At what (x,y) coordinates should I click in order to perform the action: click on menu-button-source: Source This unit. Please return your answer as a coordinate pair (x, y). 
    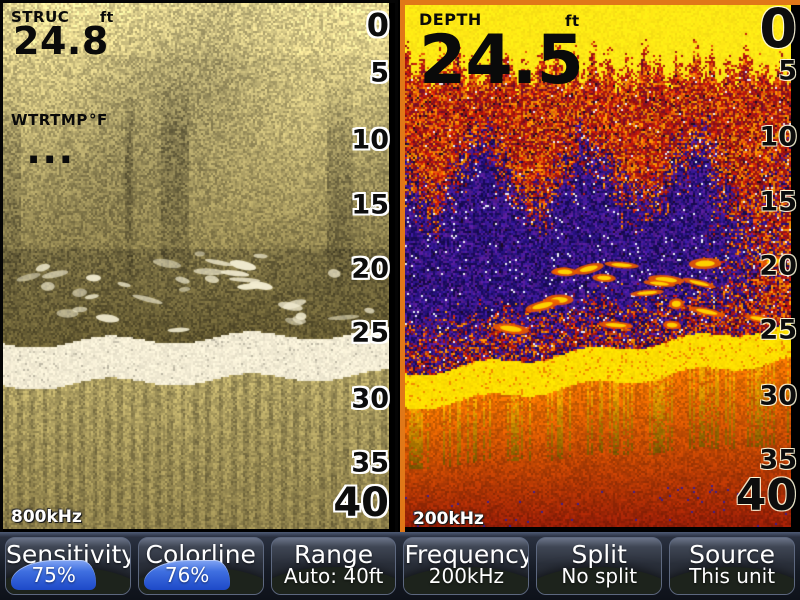
    Looking at the image, I should click on (732, 566).